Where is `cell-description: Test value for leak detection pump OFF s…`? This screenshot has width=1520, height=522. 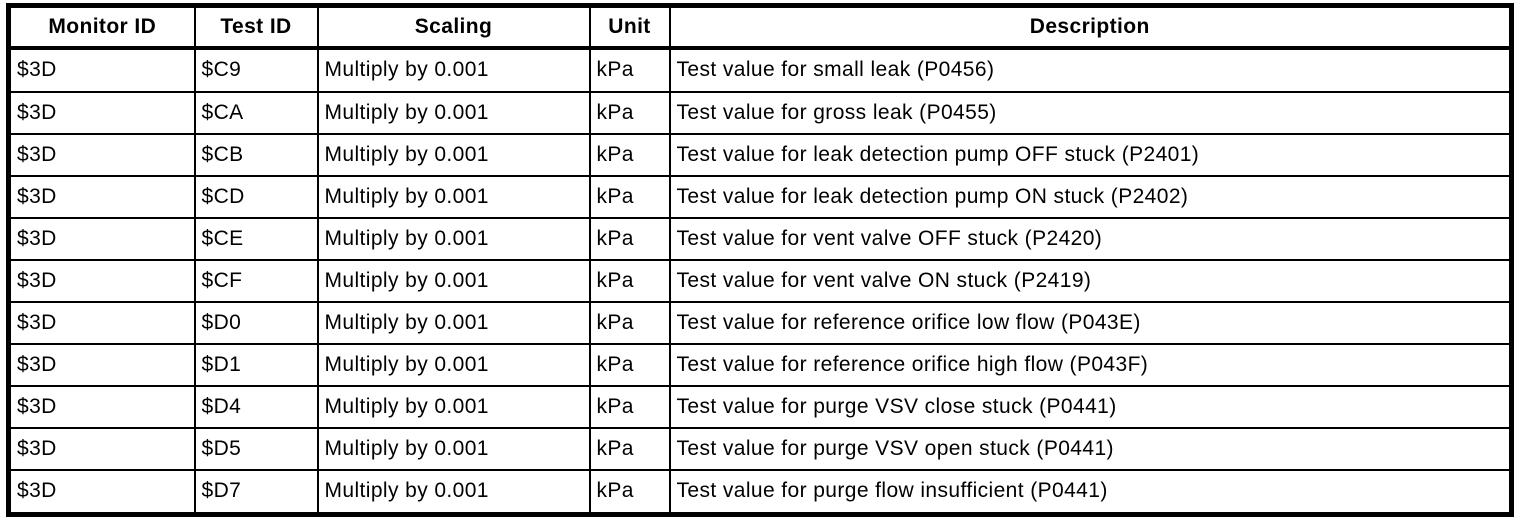
cell-description: Test value for leak detection pump OFF s… is located at coordinates (1090, 154).